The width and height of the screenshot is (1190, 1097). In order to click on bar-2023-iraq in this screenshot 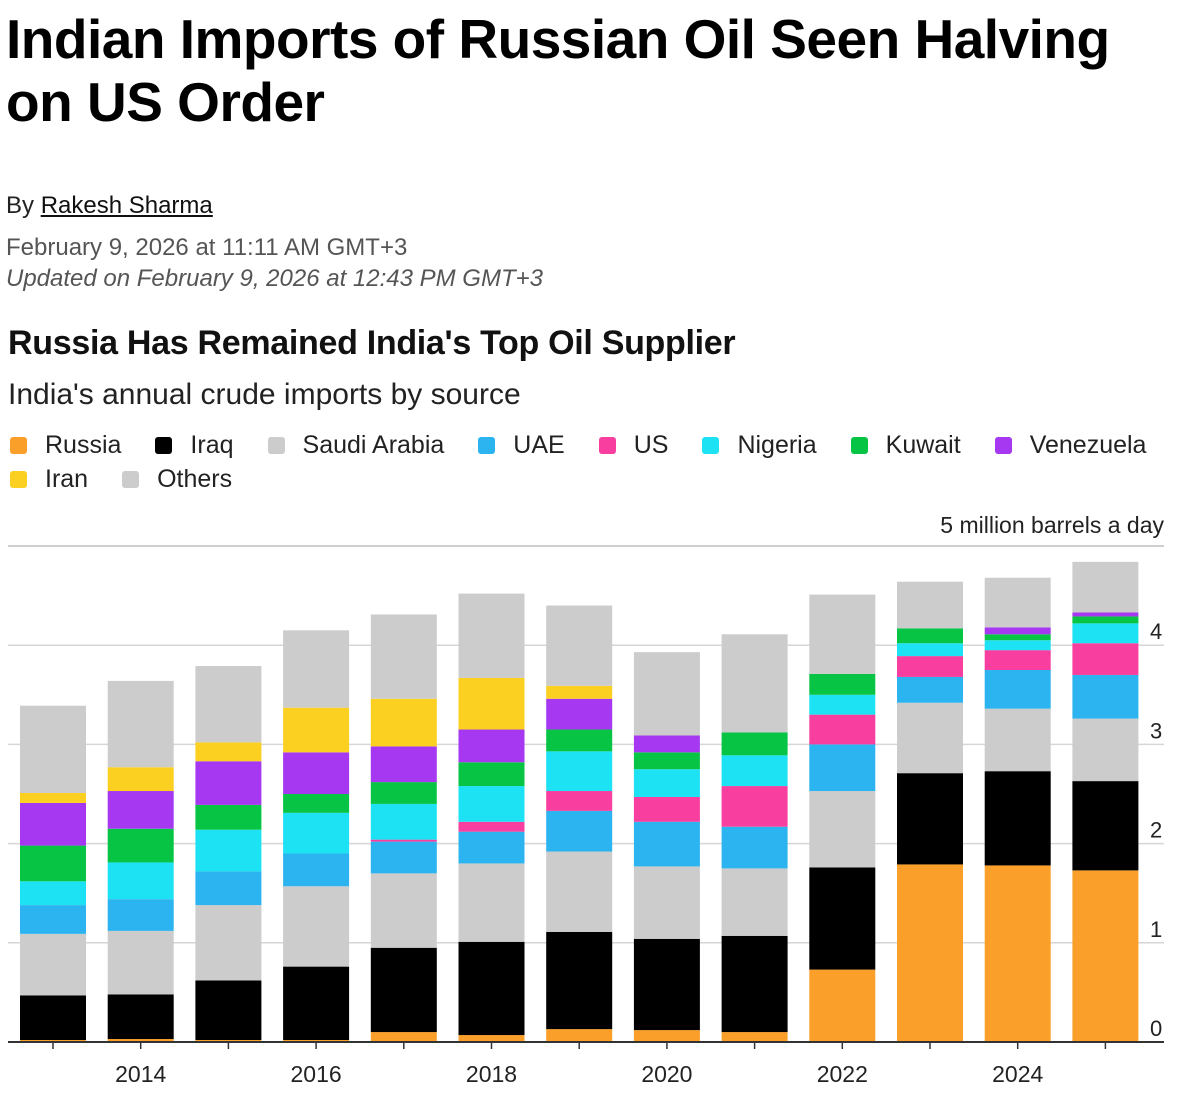, I will do `click(930, 819)`.